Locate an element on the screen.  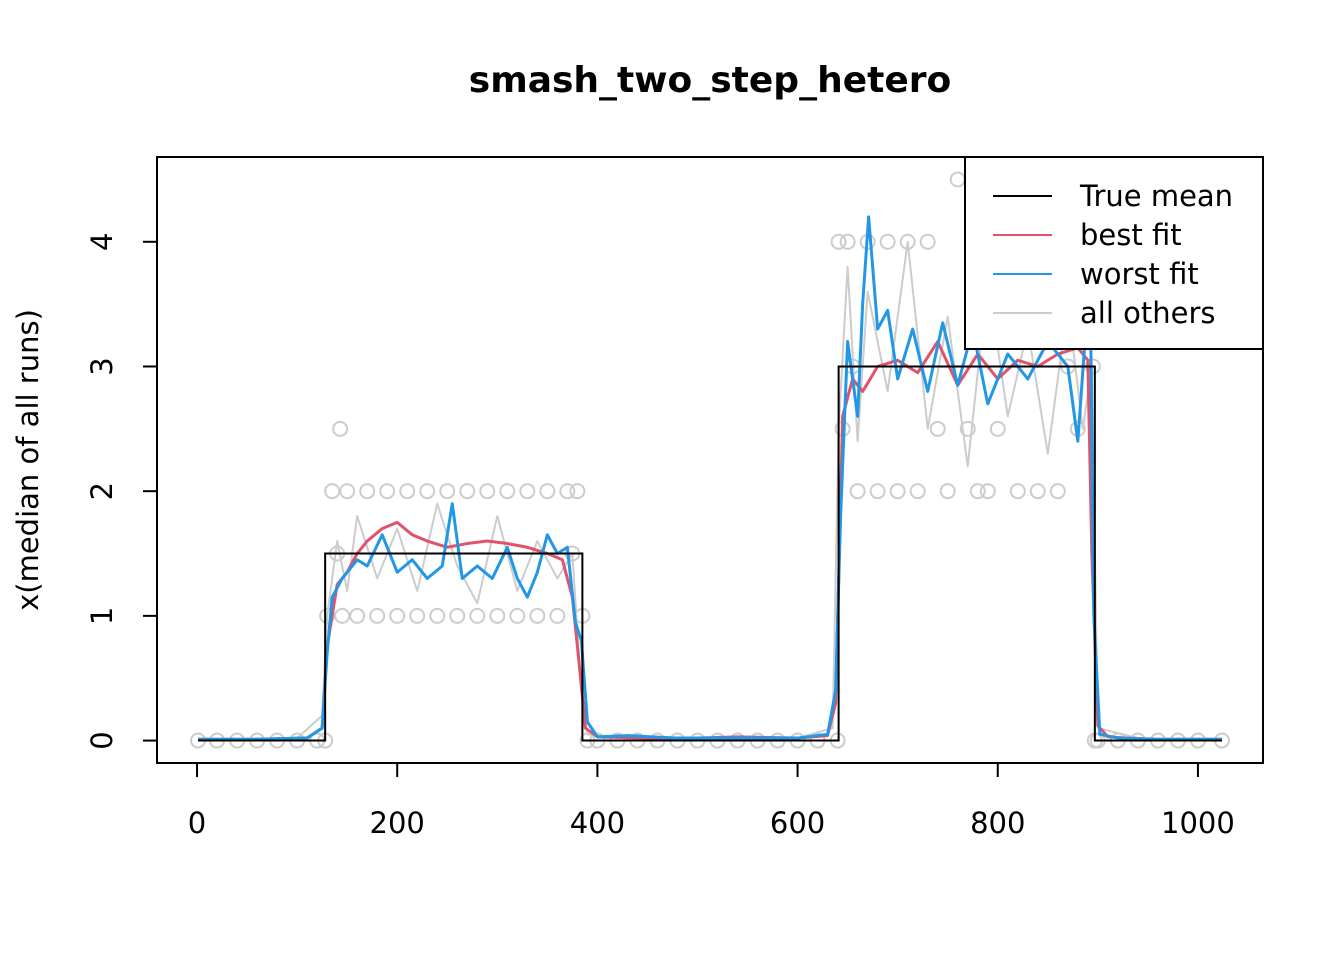
legend-box is located at coordinates (1114, 253).